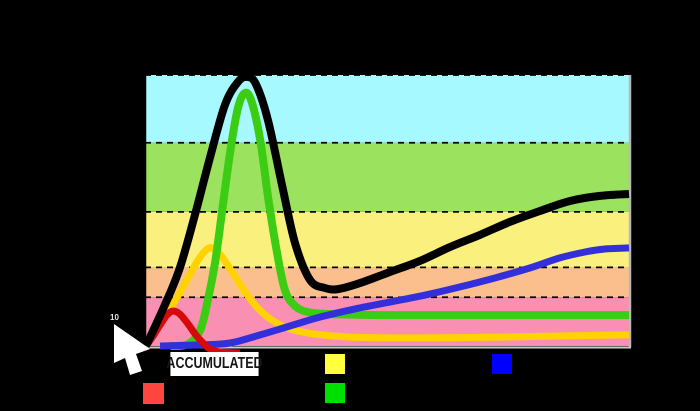 This screenshot has width=700, height=411. I want to click on legend-swatch-red-series, so click(153, 393).